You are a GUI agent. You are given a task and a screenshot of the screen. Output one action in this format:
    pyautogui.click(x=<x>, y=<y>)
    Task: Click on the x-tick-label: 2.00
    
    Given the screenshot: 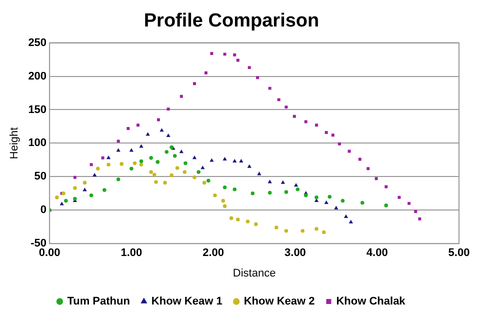 What is the action you would take?
    pyautogui.click(x=213, y=253)
    